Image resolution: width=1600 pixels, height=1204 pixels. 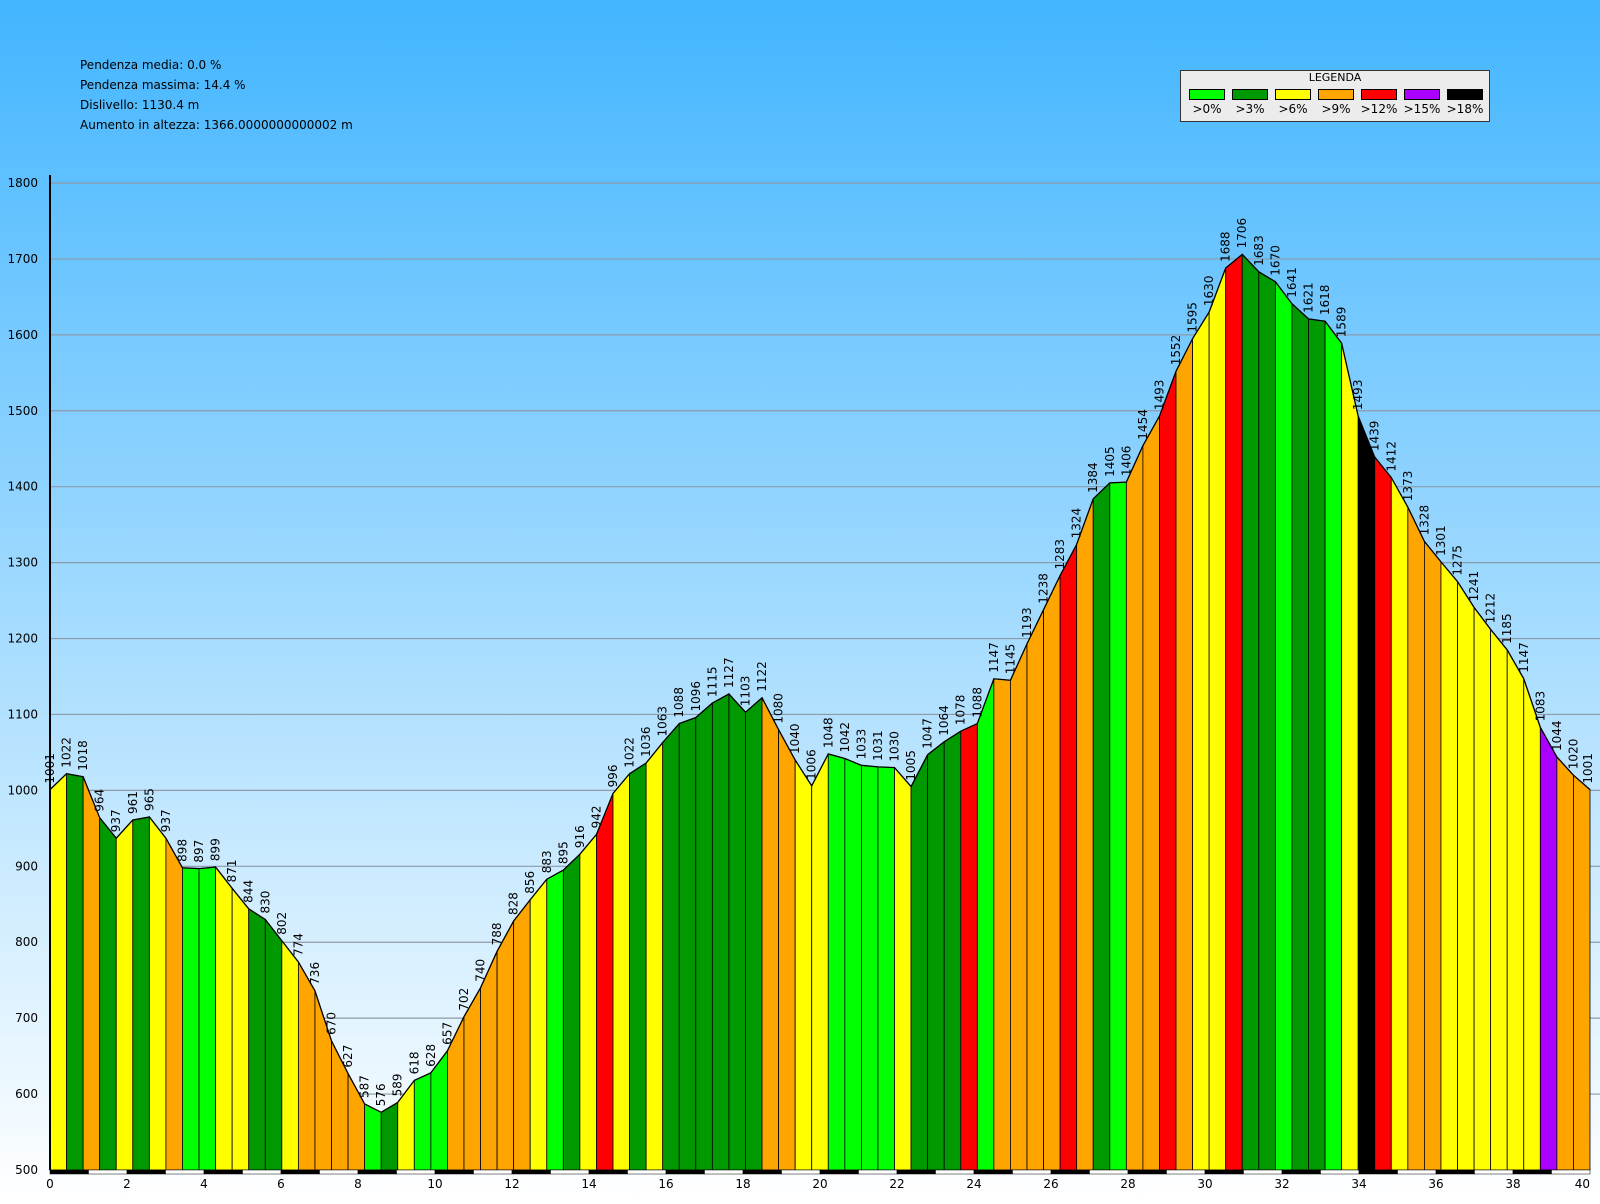 I want to click on elevation-label: 1018, so click(x=83, y=755).